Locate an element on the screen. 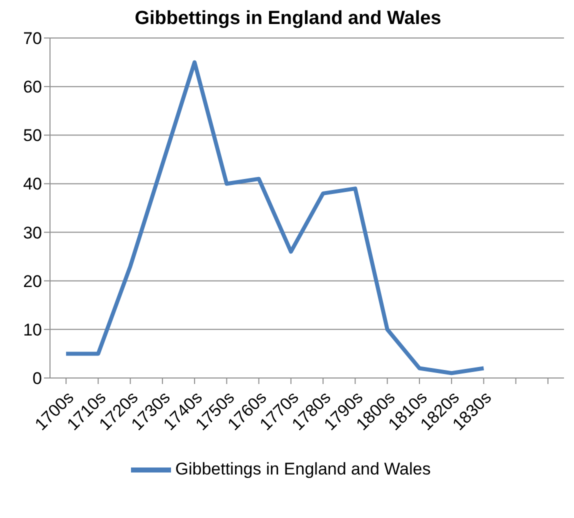 The height and width of the screenshot is (518, 574). y-tick-label: 40 is located at coordinates (32, 184).